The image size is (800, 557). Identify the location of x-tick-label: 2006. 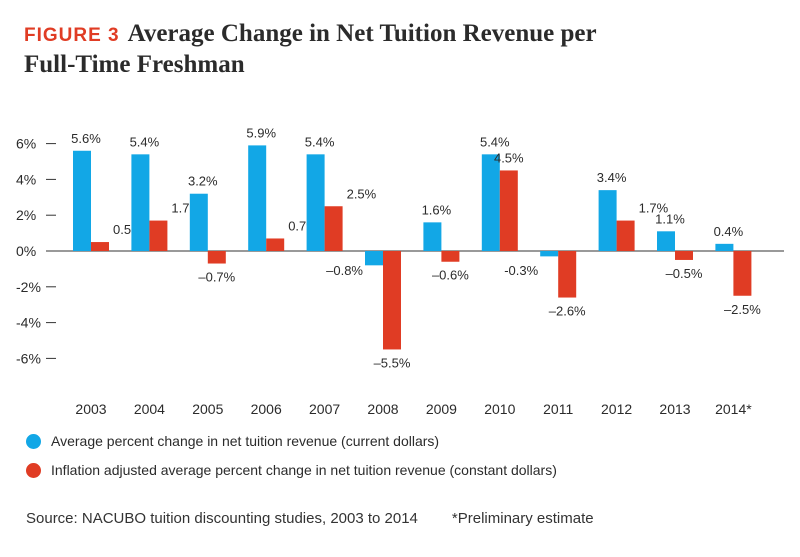
(266, 409).